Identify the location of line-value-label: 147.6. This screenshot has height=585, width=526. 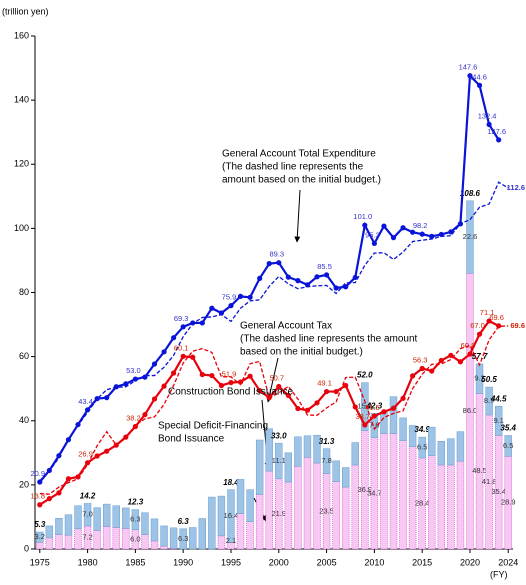
(468, 67).